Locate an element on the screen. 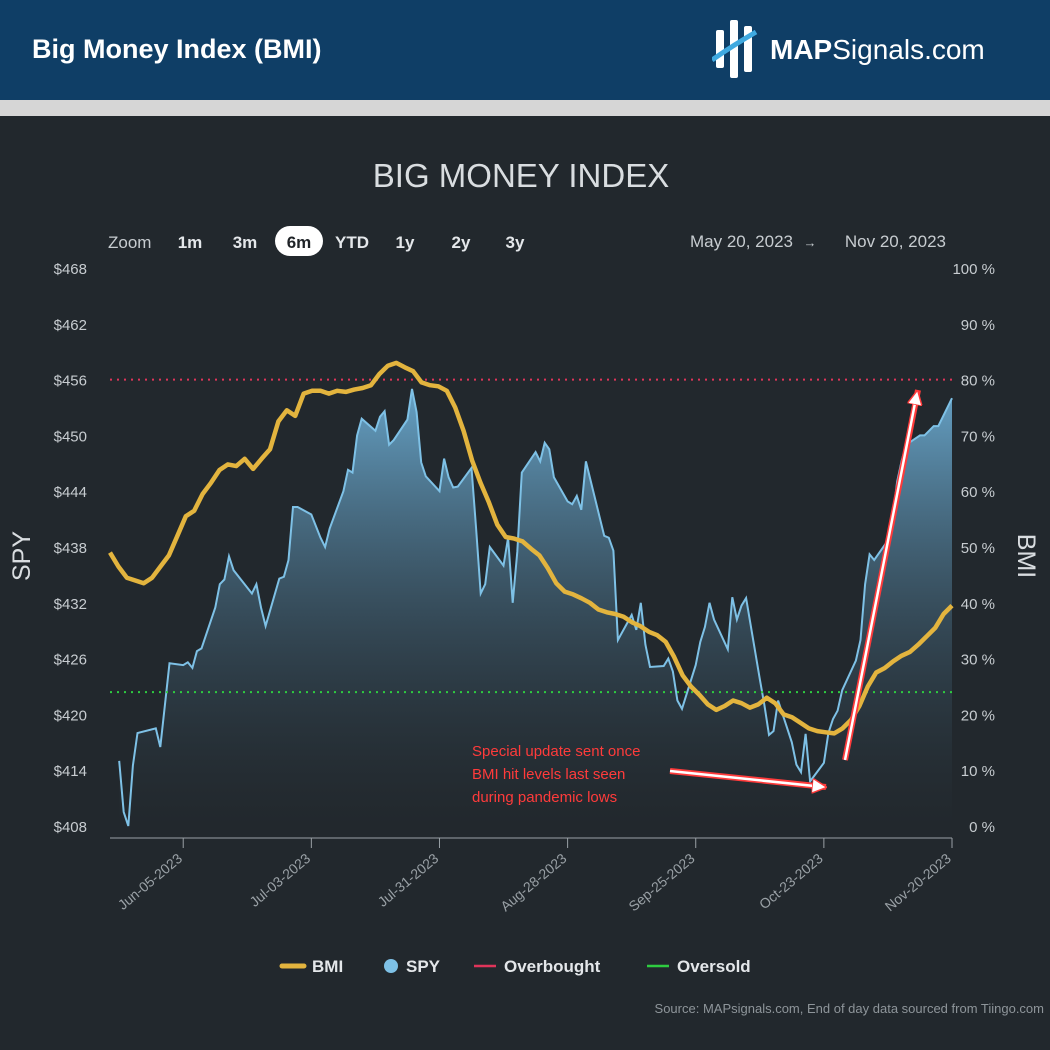 The height and width of the screenshot is (1050, 1050). bmi-tick-label: 30 % is located at coordinates (978, 660).